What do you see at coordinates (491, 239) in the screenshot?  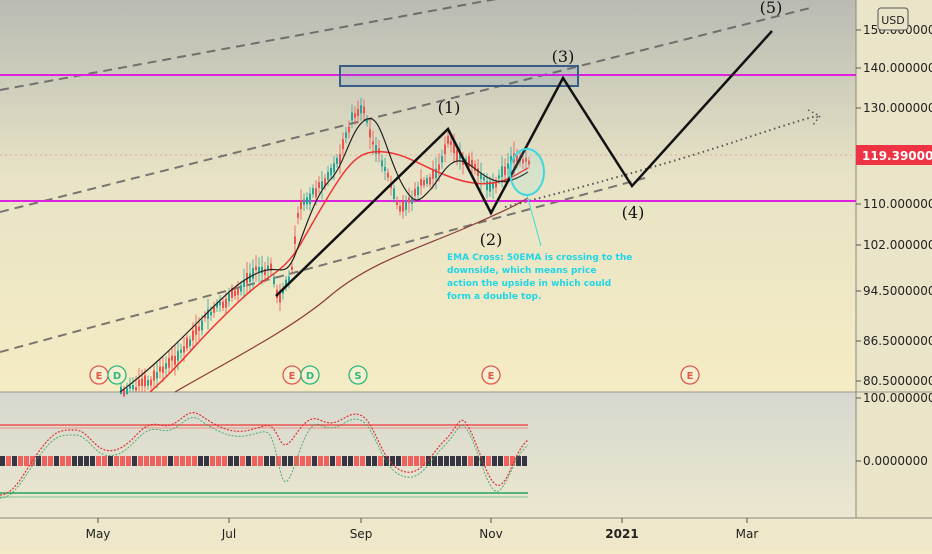 I see `wave-label-2: (2)` at bounding box center [491, 239].